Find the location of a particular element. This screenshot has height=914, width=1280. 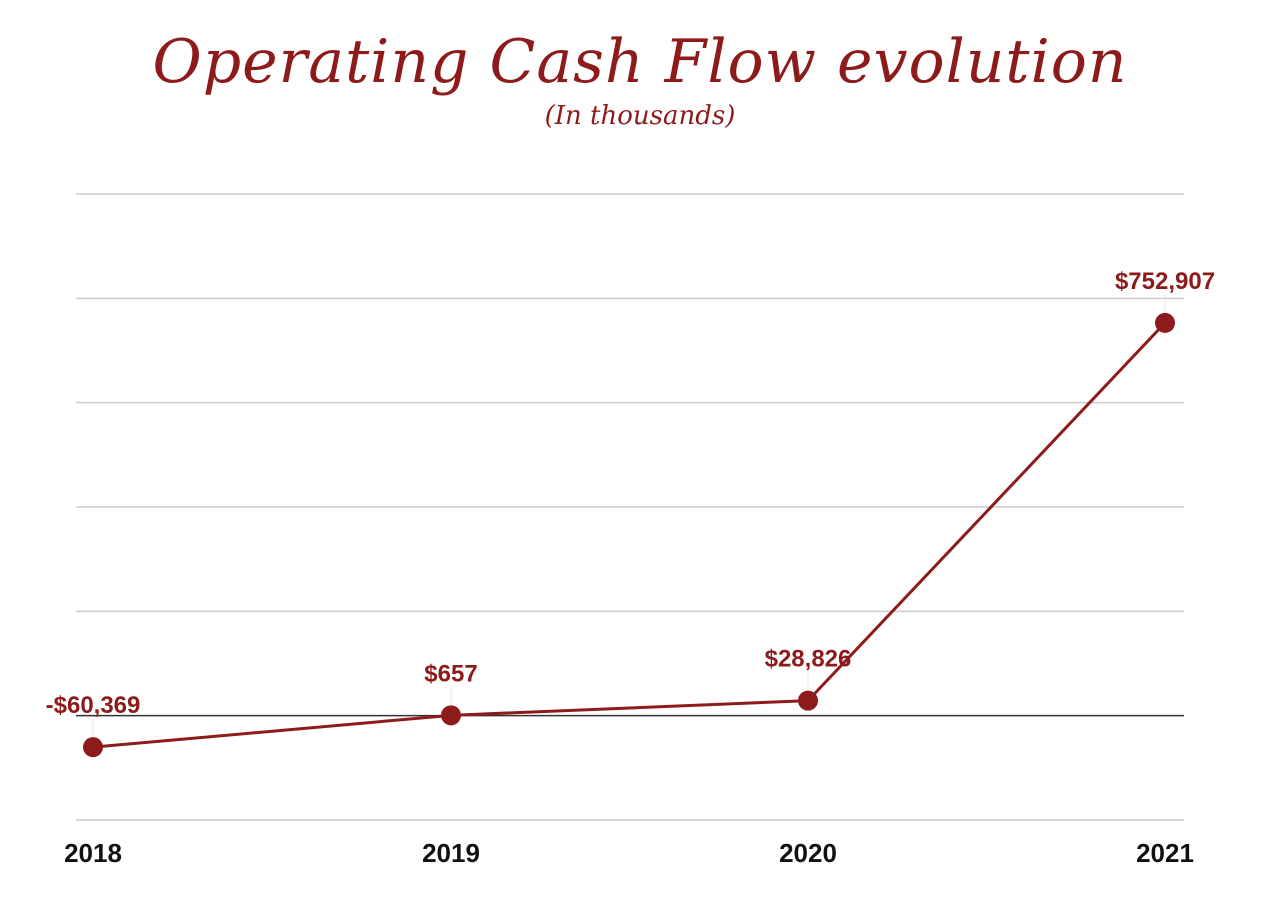

x-axis-label: 2021 is located at coordinates (1165, 853).